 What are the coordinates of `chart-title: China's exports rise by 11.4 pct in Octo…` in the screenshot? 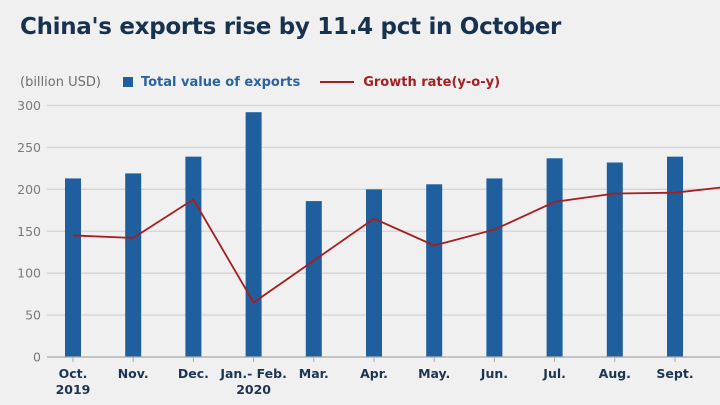 It's located at (291, 27).